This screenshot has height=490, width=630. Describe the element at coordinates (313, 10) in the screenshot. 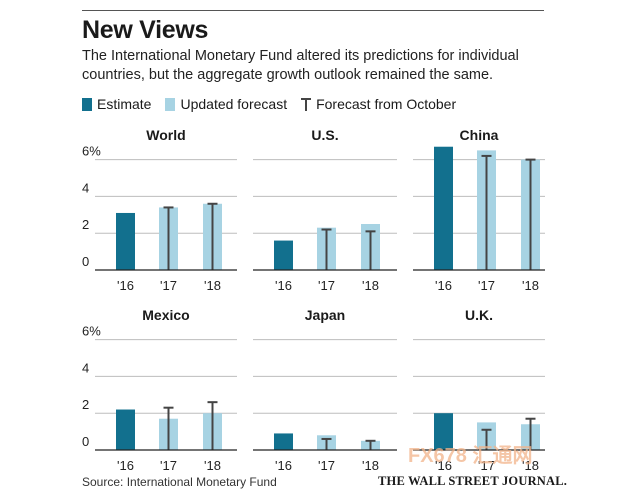

I see `top-rule` at that location.